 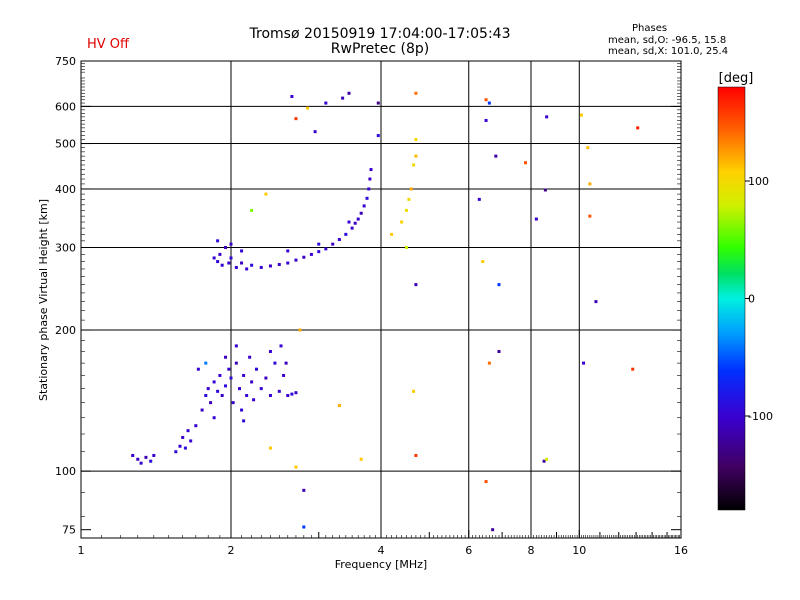 What do you see at coordinates (65, 189) in the screenshot?
I see `y-tick-label: 400` at bounding box center [65, 189].